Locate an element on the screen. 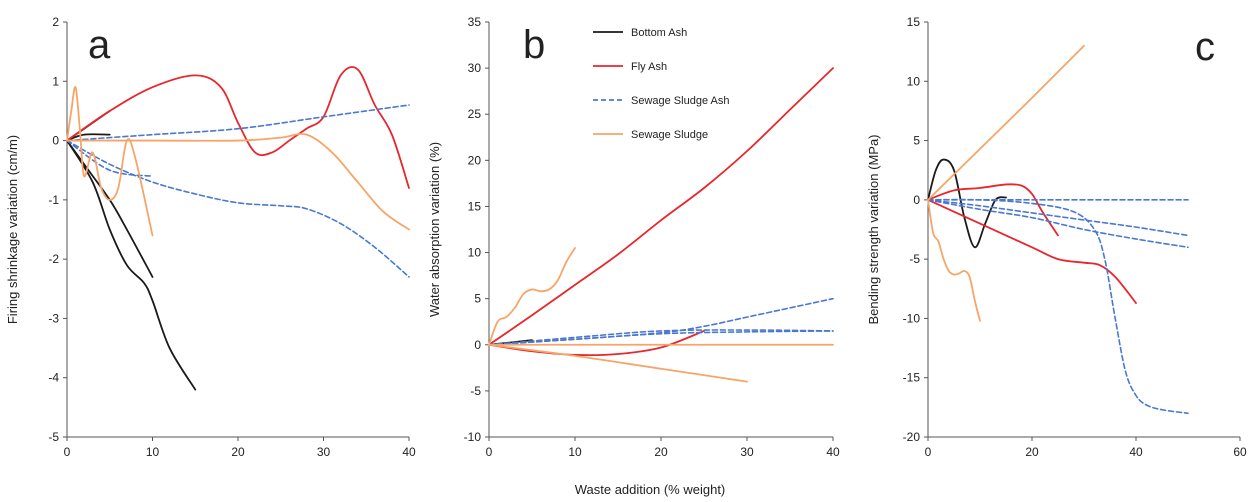 The image size is (1257, 502). x-tick-label: 60 is located at coordinates (1240, 452).